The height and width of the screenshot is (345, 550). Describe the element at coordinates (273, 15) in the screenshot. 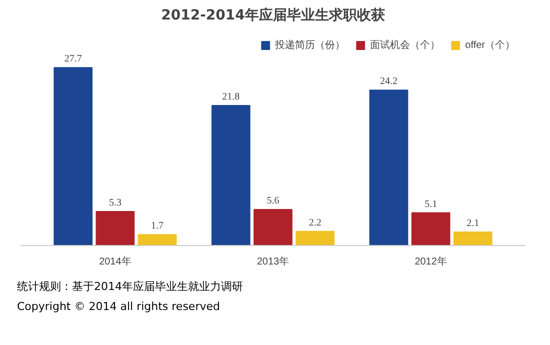

I see `chart-title: 2012-2014年应届毕业生求职收获` at that location.